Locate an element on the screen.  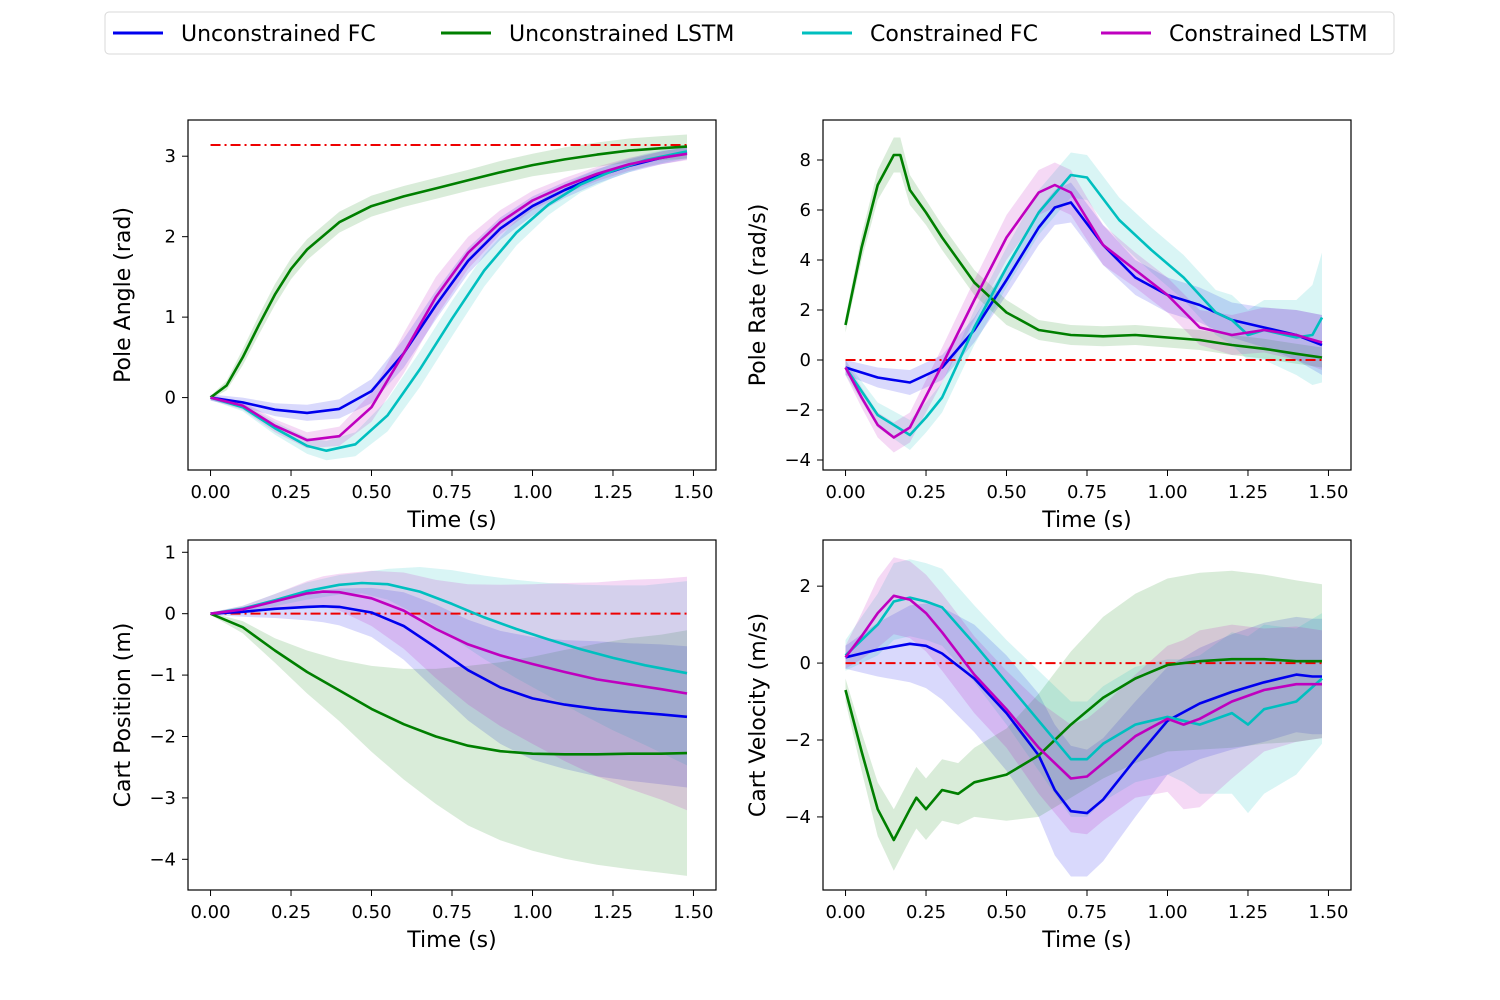
legend-entry: Unconstrained FC is located at coordinates (244, 34).